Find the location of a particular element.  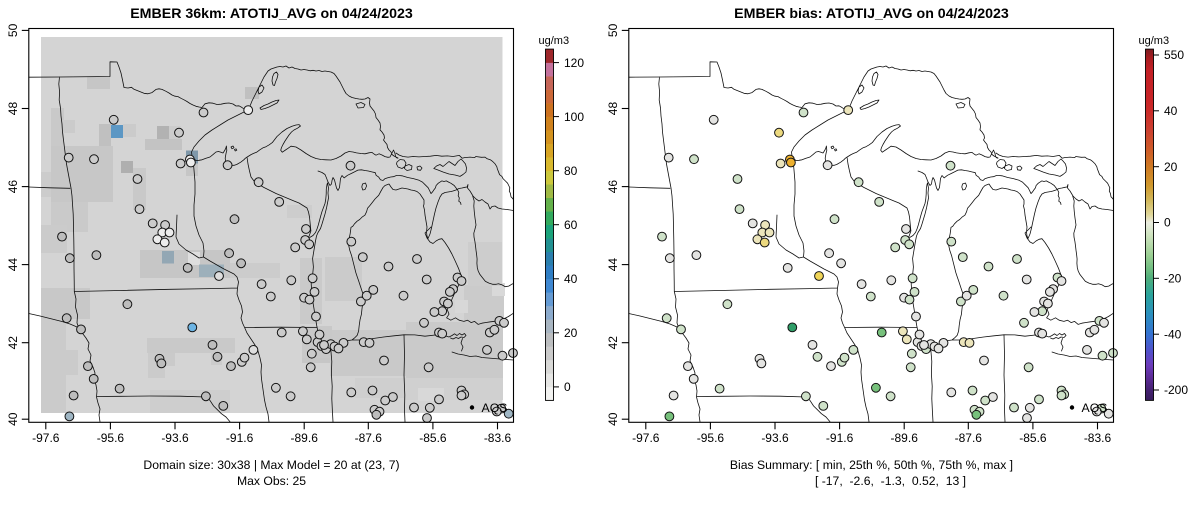

svg-text: -40 is located at coordinates (1173, 334).